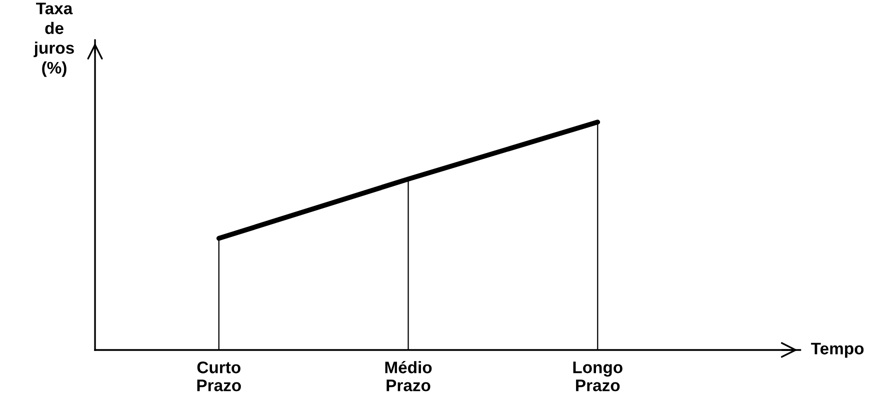 The height and width of the screenshot is (416, 875). What do you see at coordinates (408, 376) in the screenshot?
I see `x-tick-label: Médio Prazo` at bounding box center [408, 376].